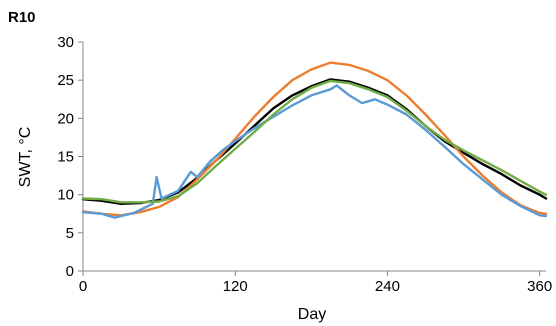 The height and width of the screenshot is (326, 556). What do you see at coordinates (65, 195) in the screenshot?
I see `y-tick-label: 10` at bounding box center [65, 195].